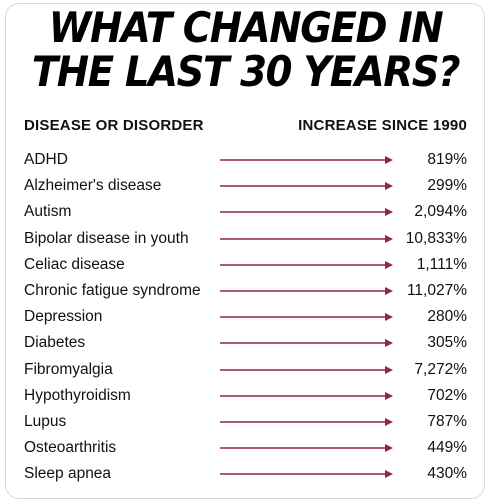 The height and width of the screenshot is (503, 491). I want to click on increase-value: 305%, so click(447, 343).